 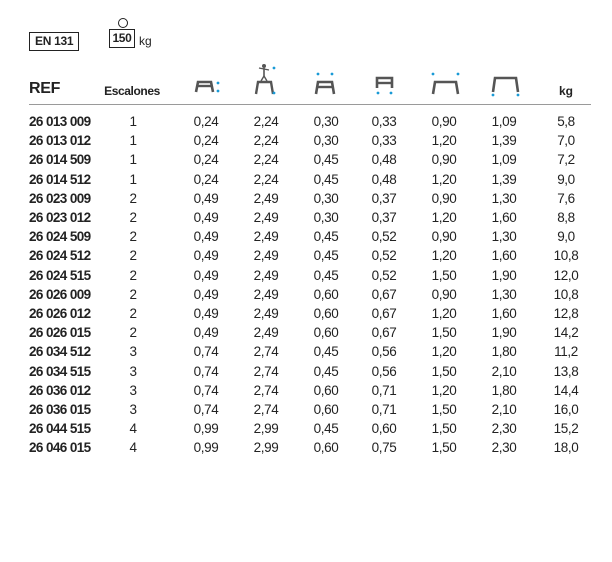 What do you see at coordinates (60, 198) in the screenshot?
I see `ref-cell: 26 023 009` at bounding box center [60, 198].